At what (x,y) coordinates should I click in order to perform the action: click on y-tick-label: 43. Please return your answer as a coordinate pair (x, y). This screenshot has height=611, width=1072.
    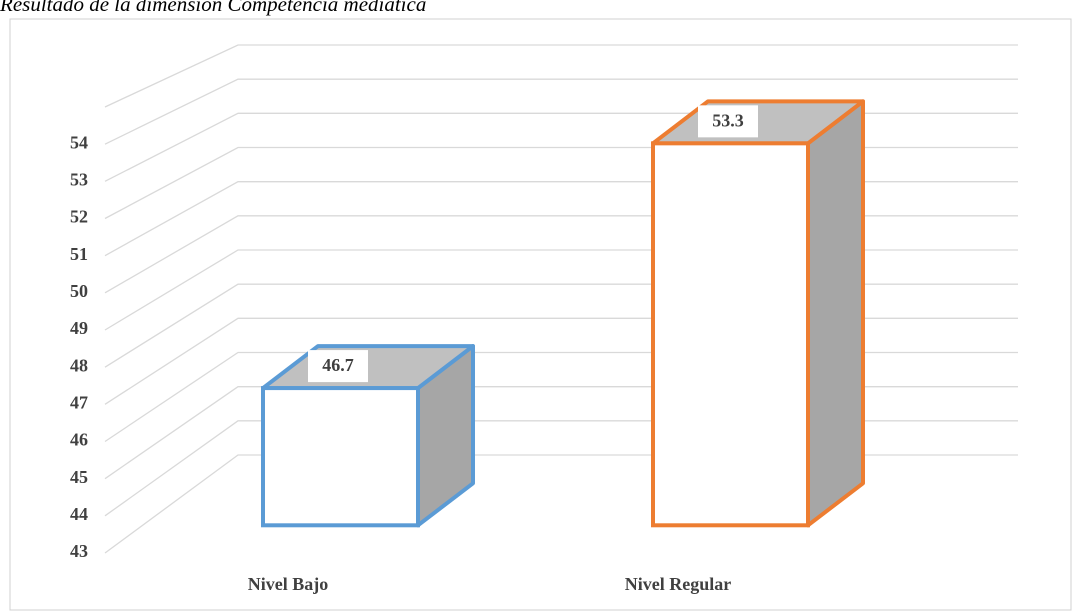
    Looking at the image, I should click on (79, 551).